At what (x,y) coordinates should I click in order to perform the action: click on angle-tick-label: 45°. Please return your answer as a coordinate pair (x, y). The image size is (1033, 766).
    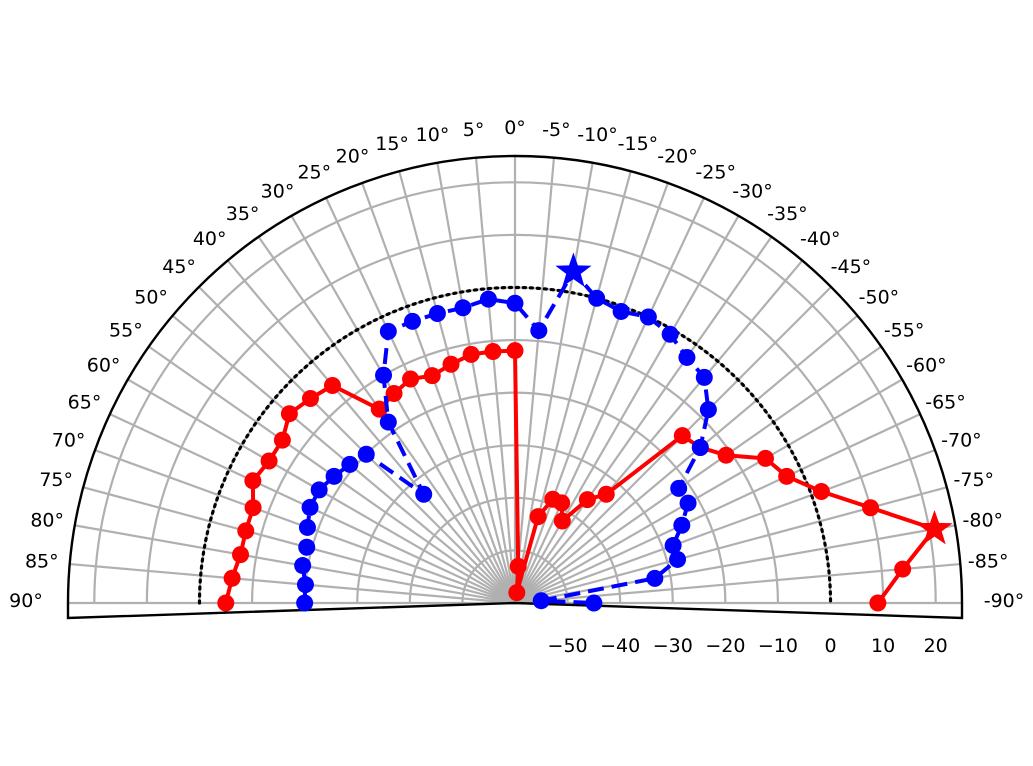
    Looking at the image, I should click on (179, 267).